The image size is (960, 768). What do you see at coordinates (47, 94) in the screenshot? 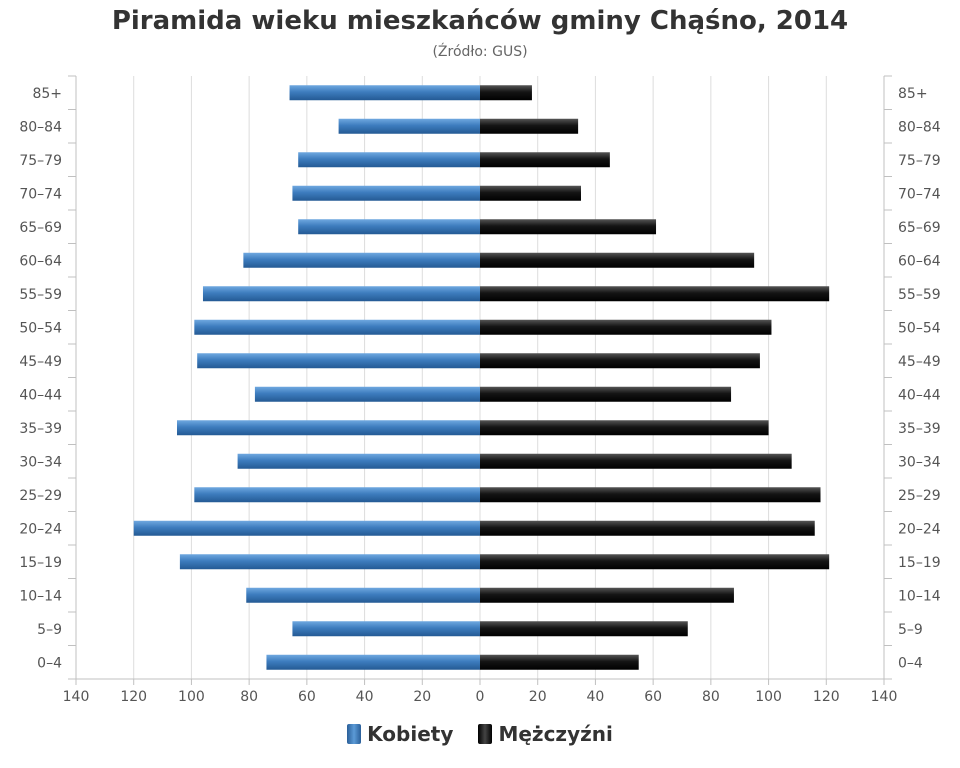
I see `y-tick-label-left: 85+` at bounding box center [47, 94].